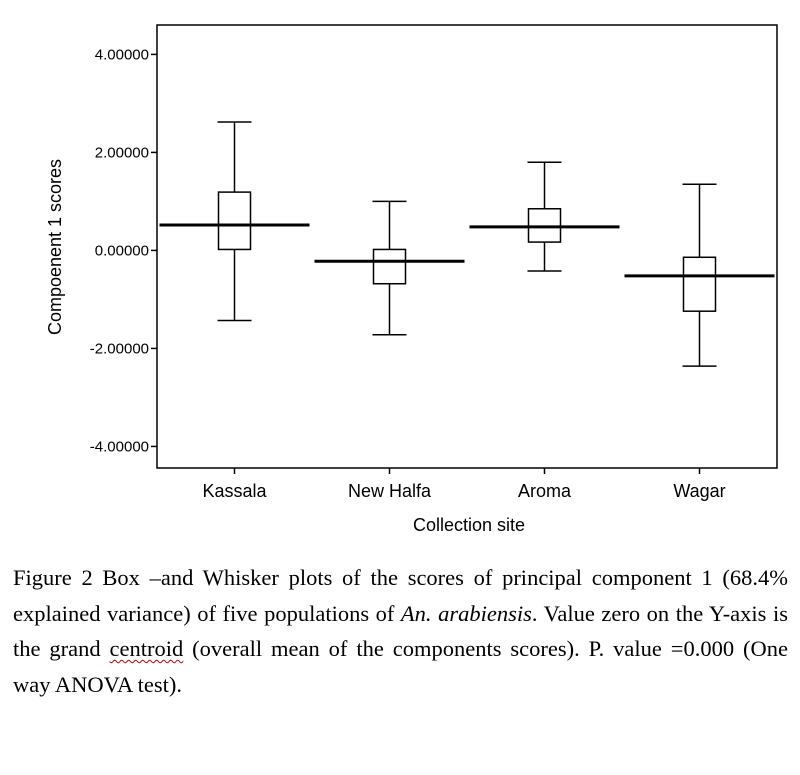  Describe the element at coordinates (544, 216) in the screenshot. I see `box-aroma` at that location.